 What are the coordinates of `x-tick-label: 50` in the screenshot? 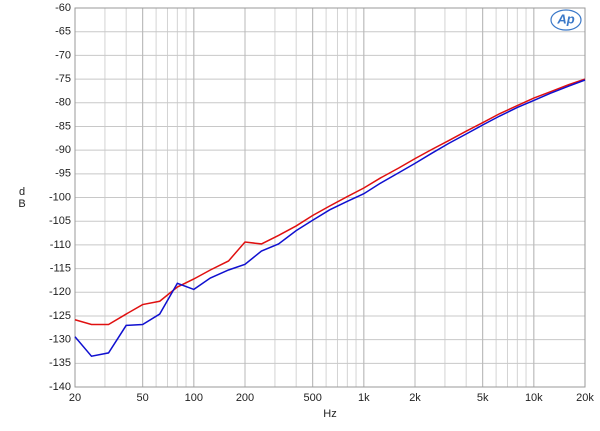 It's located at (143, 398).